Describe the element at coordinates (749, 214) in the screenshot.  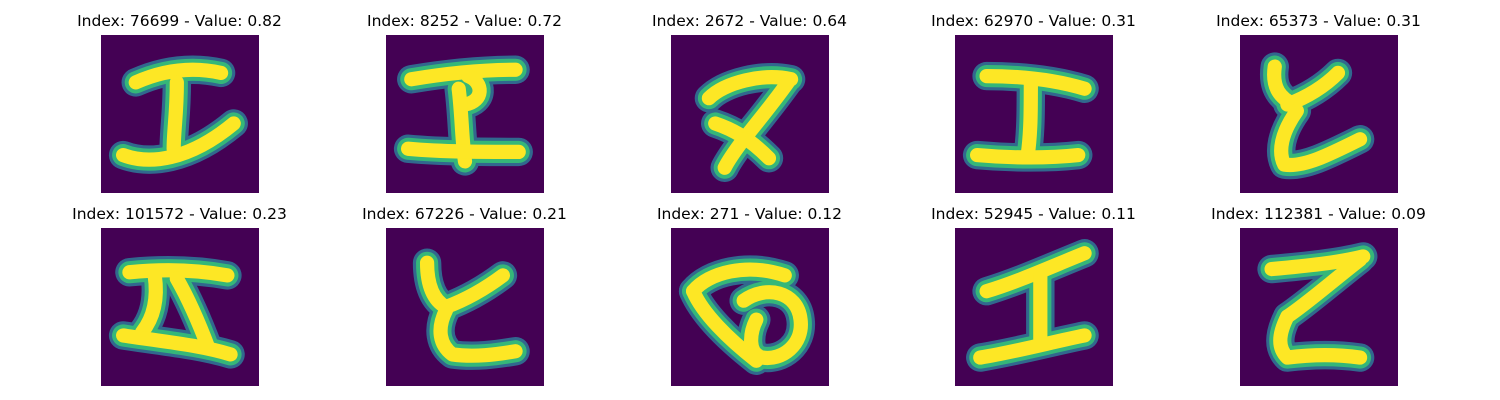
I see `cell-title: Index: 271 - Value: 0.12` at that location.